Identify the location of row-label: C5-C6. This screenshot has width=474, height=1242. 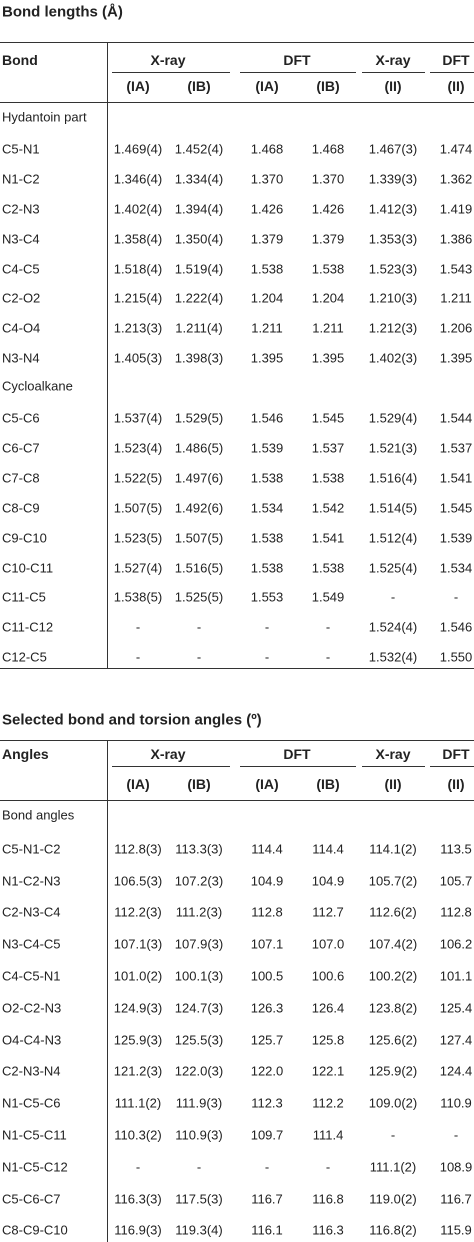
(21, 418).